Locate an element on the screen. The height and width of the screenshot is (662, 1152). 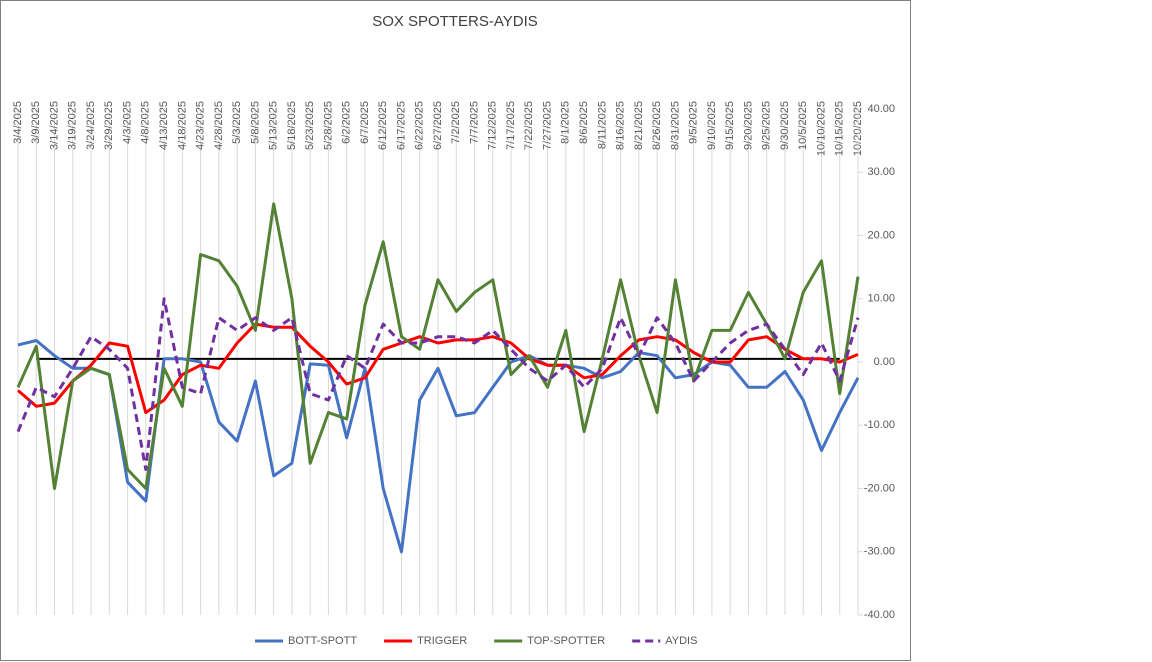
x-tick-label: 10/10/2025 is located at coordinates (821, 128).